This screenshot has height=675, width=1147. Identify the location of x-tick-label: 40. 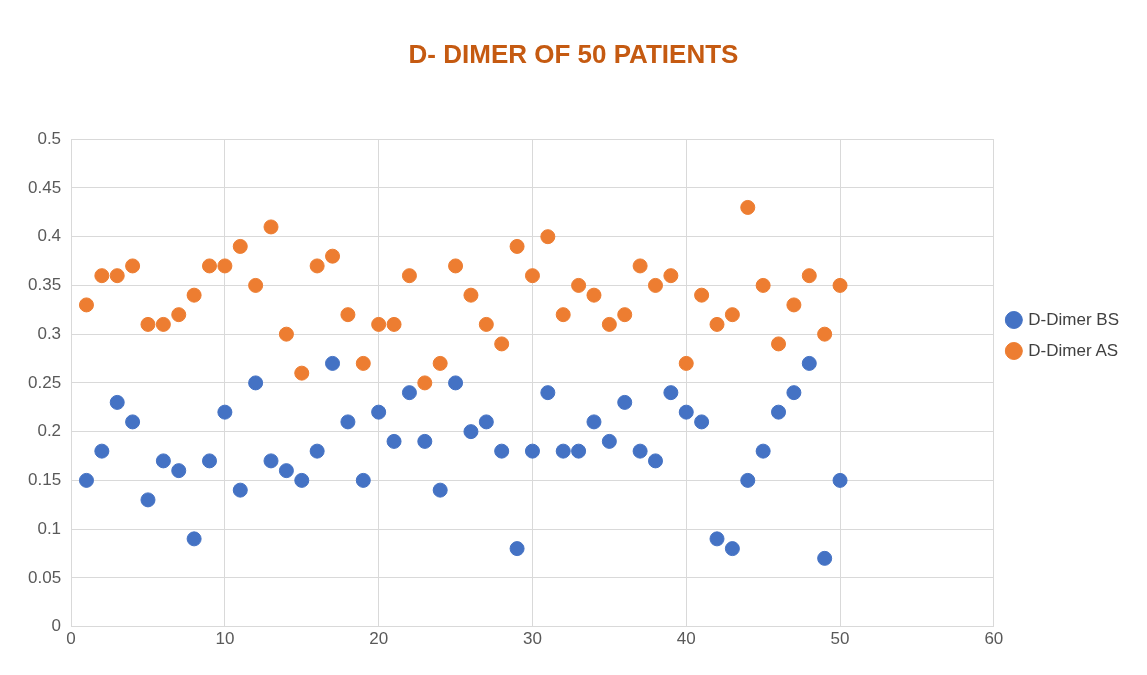
(686, 639).